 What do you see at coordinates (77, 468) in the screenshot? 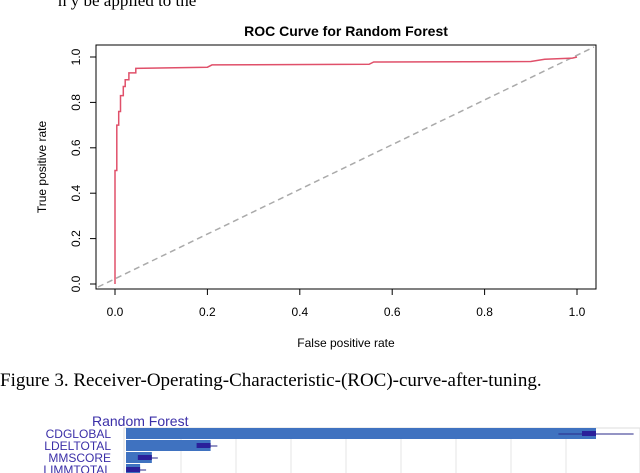
I see `variable-label: LIMMTOTAL` at bounding box center [77, 468].